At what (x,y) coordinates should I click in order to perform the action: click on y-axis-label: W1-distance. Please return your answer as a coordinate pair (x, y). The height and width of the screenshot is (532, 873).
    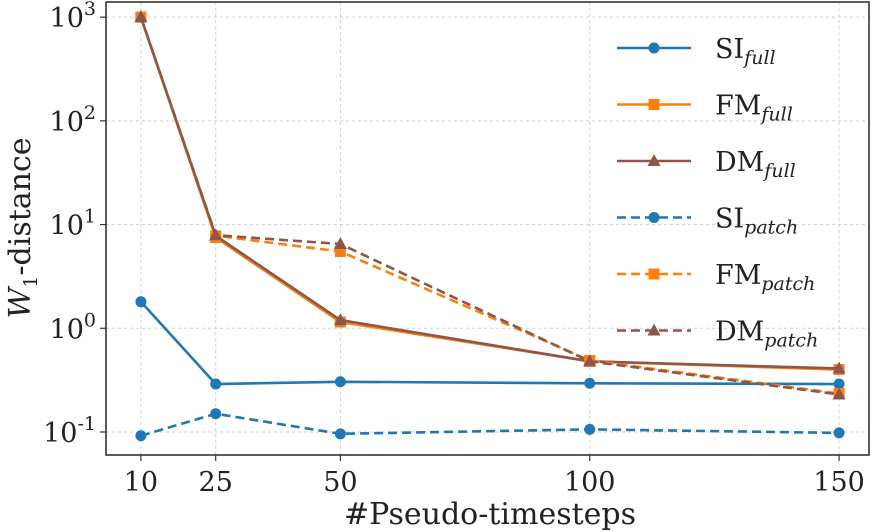
    Looking at the image, I should click on (22, 227).